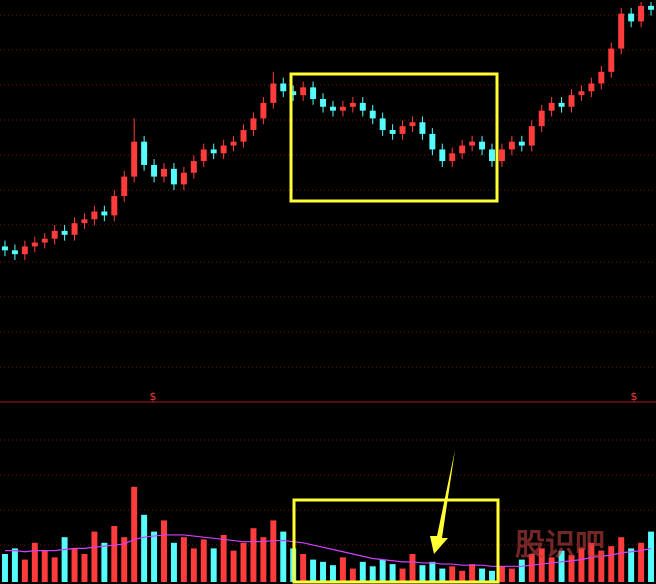 The height and width of the screenshot is (584, 656). Describe the element at coordinates (560, 545) in the screenshot. I see `watermark: 股识吧` at that location.